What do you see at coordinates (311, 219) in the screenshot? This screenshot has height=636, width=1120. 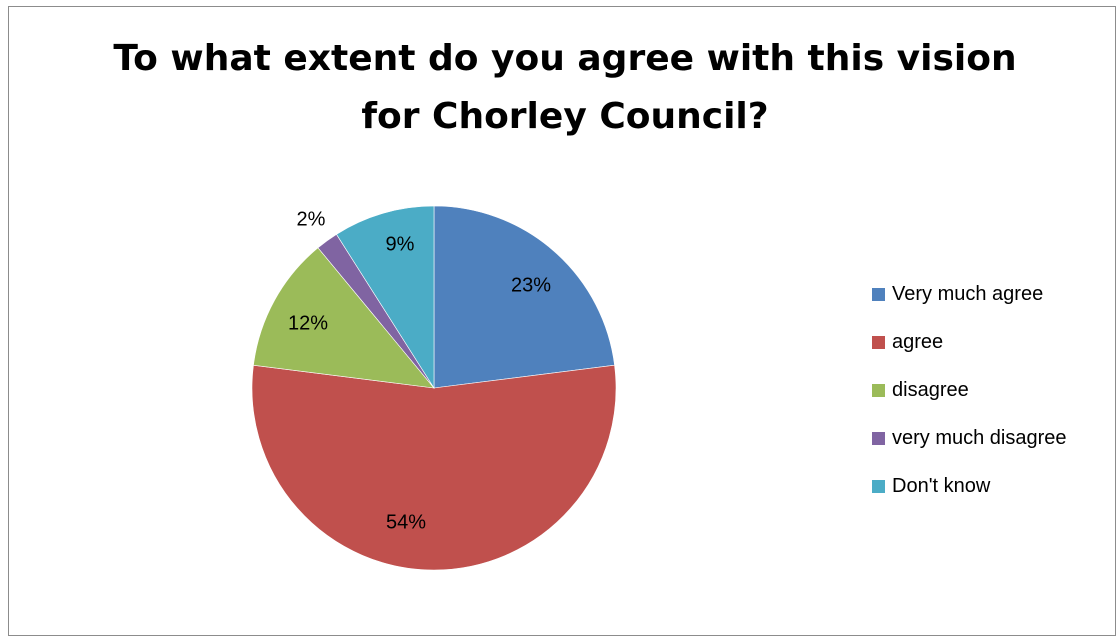 I see `data-label-very-much-disagree: 2%` at bounding box center [311, 219].